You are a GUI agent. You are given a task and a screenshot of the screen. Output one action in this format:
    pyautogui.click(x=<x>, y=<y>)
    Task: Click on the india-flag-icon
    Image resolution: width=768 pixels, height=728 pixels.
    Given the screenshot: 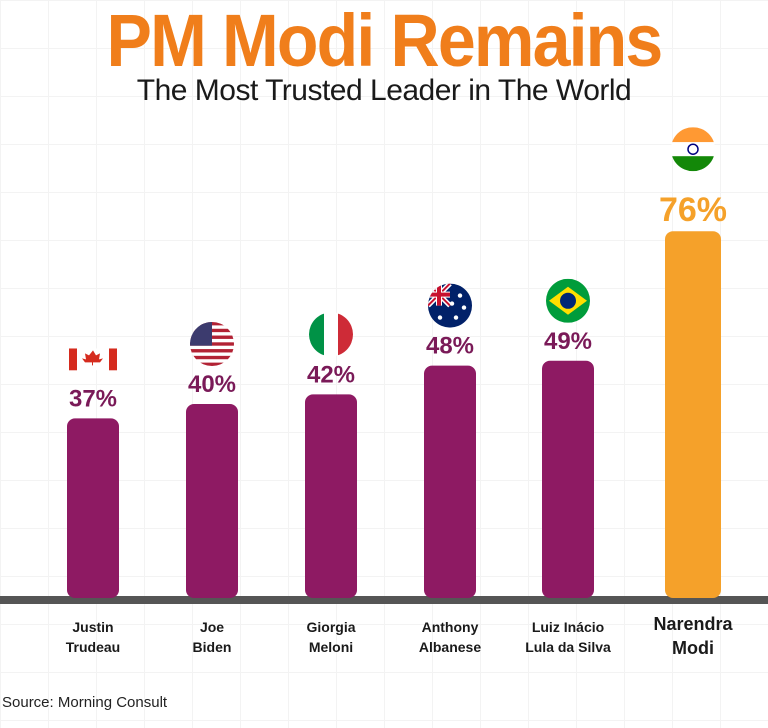 What is the action you would take?
    pyautogui.click(x=693, y=149)
    